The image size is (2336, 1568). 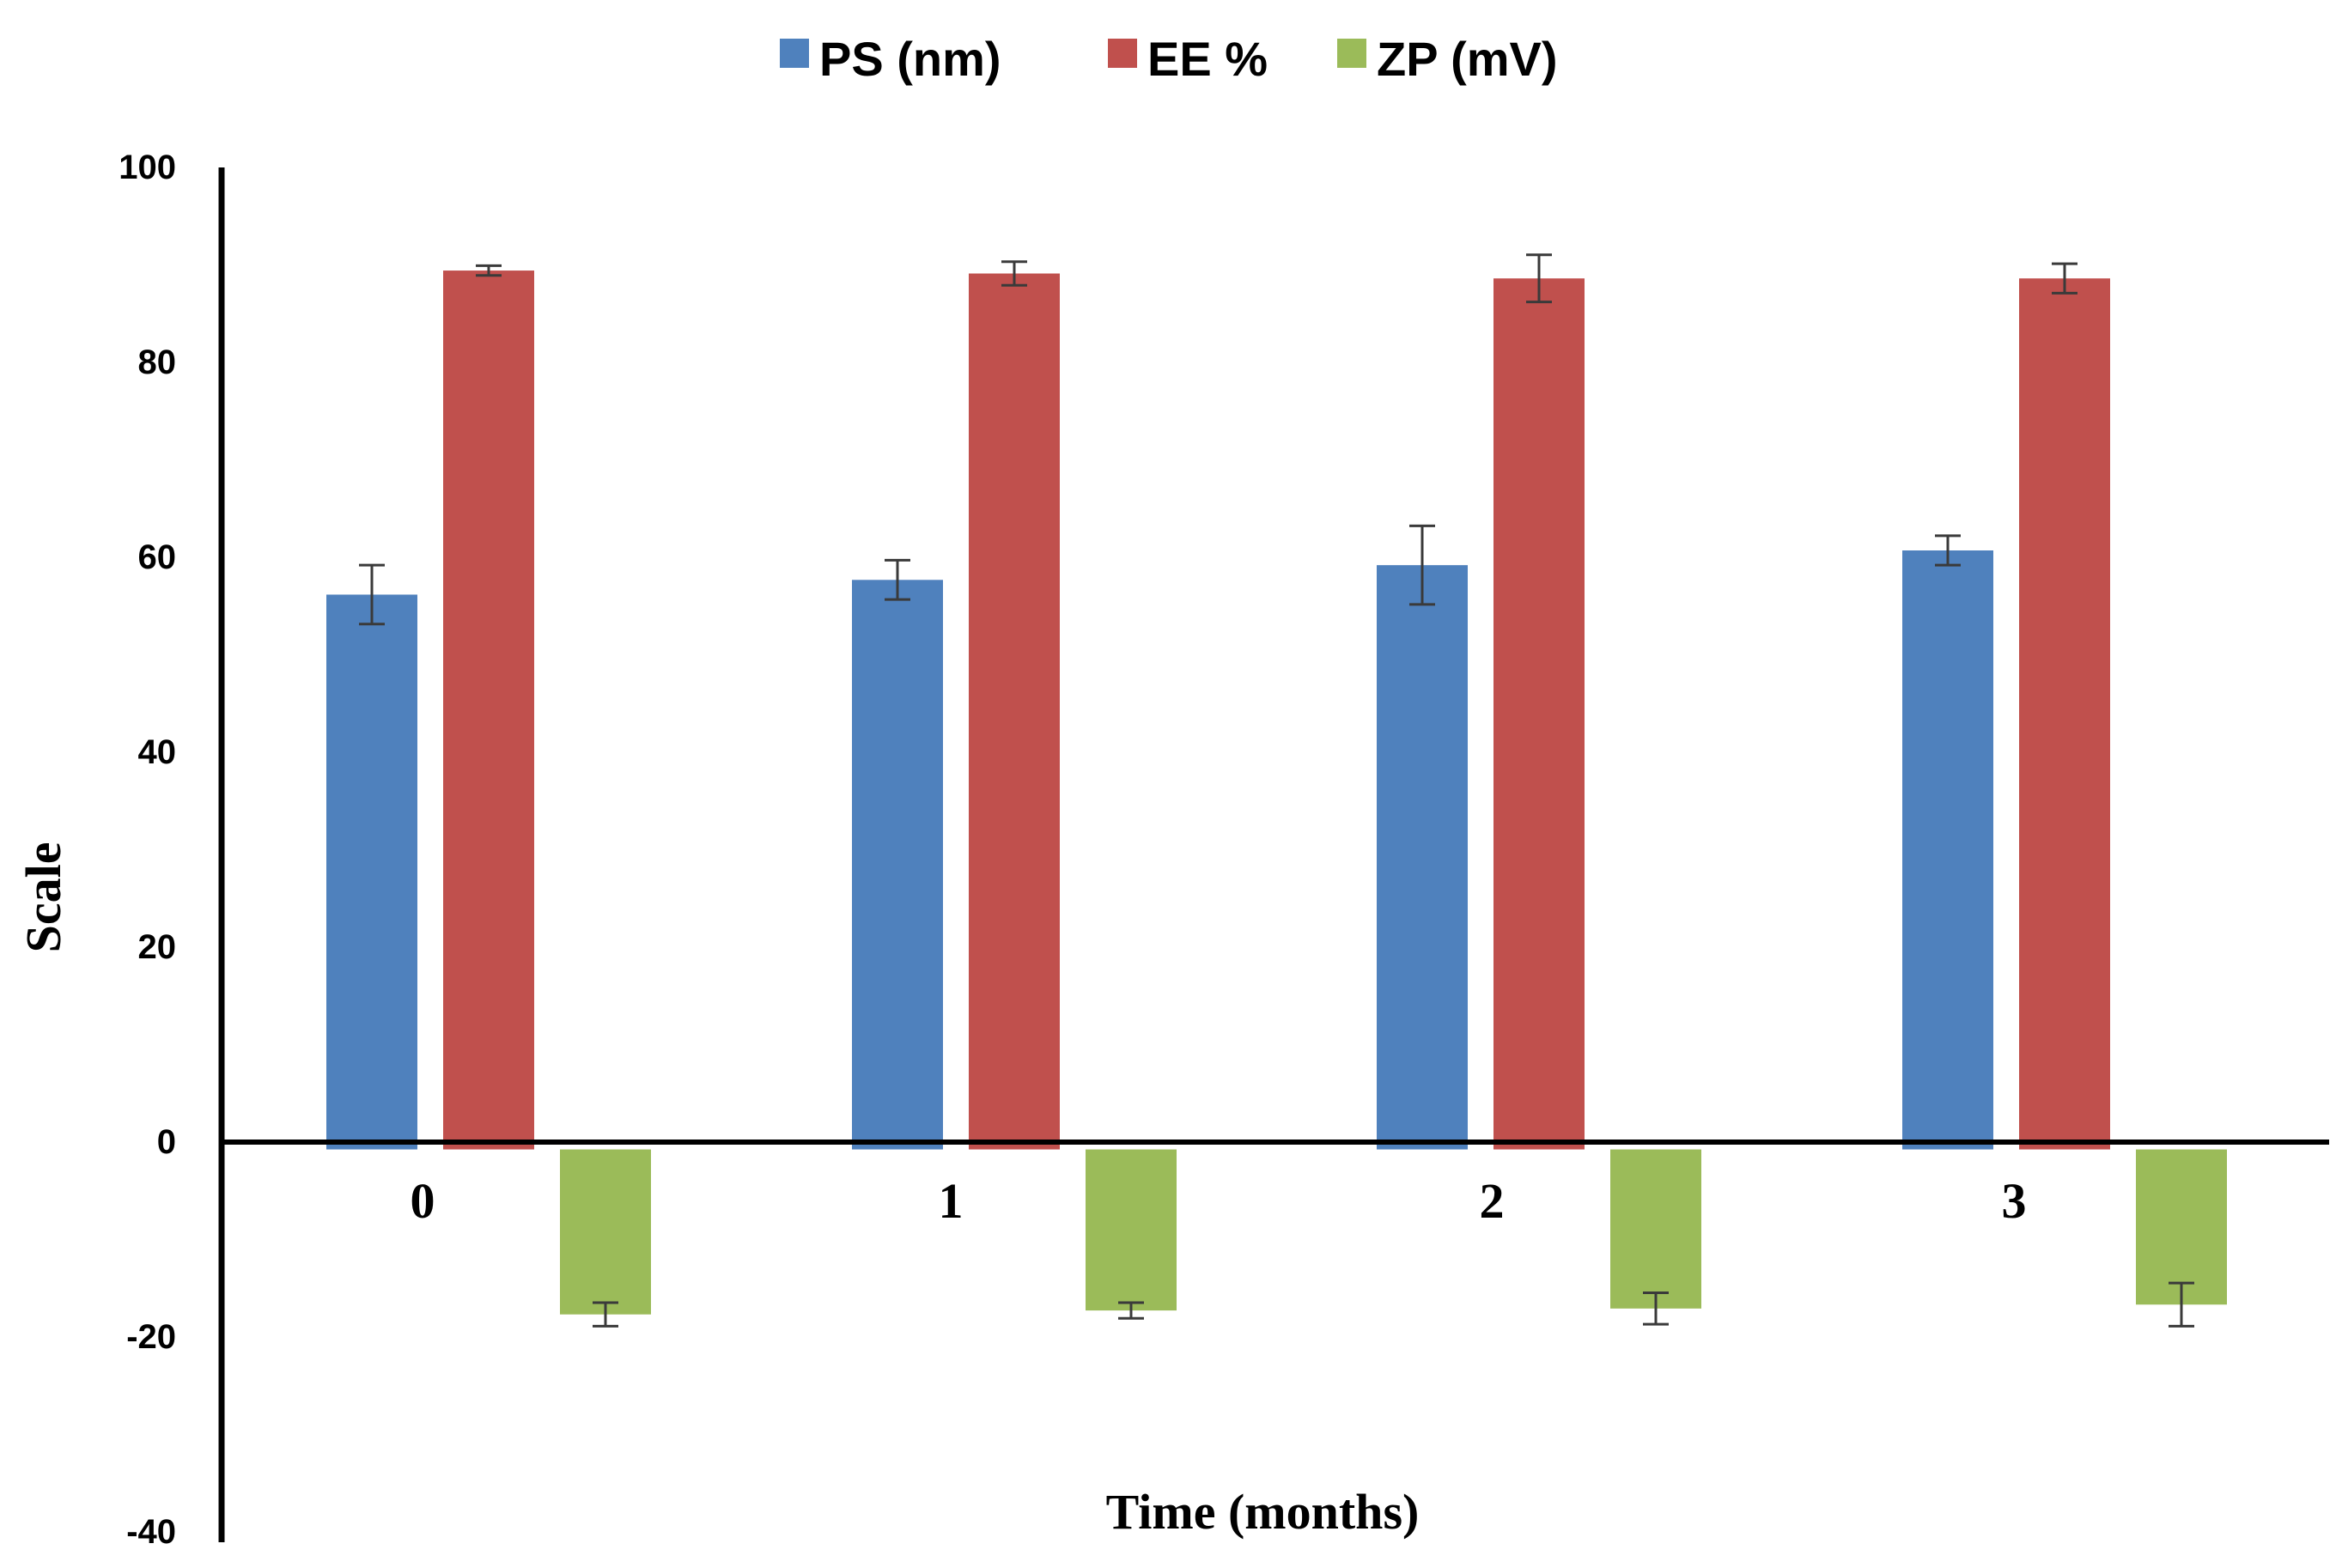 I want to click on legend-label-ps: PS (nm), so click(x=910, y=59).